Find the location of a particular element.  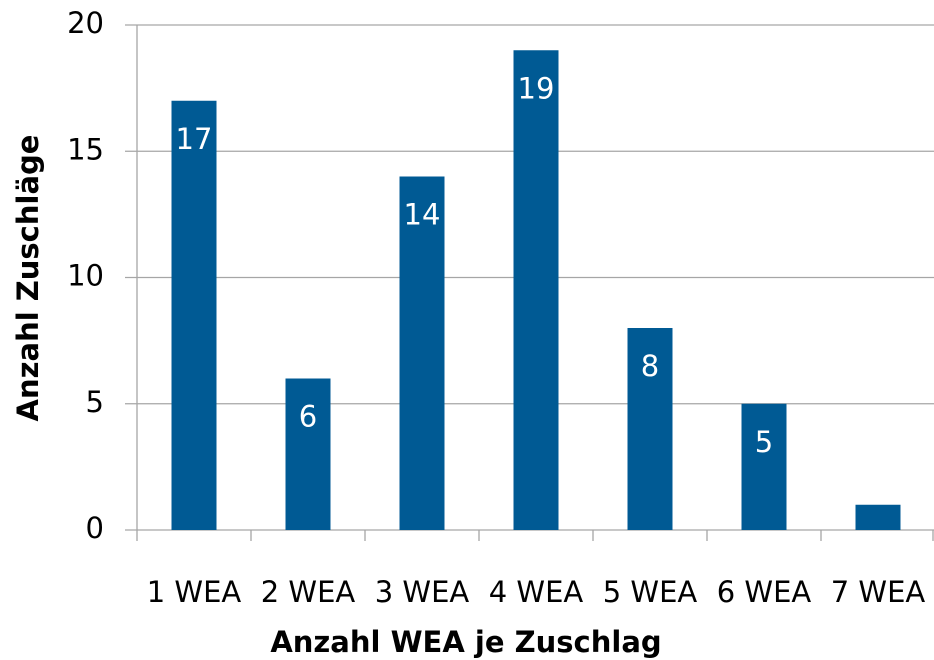

data-label: 14 is located at coordinates (422, 215).